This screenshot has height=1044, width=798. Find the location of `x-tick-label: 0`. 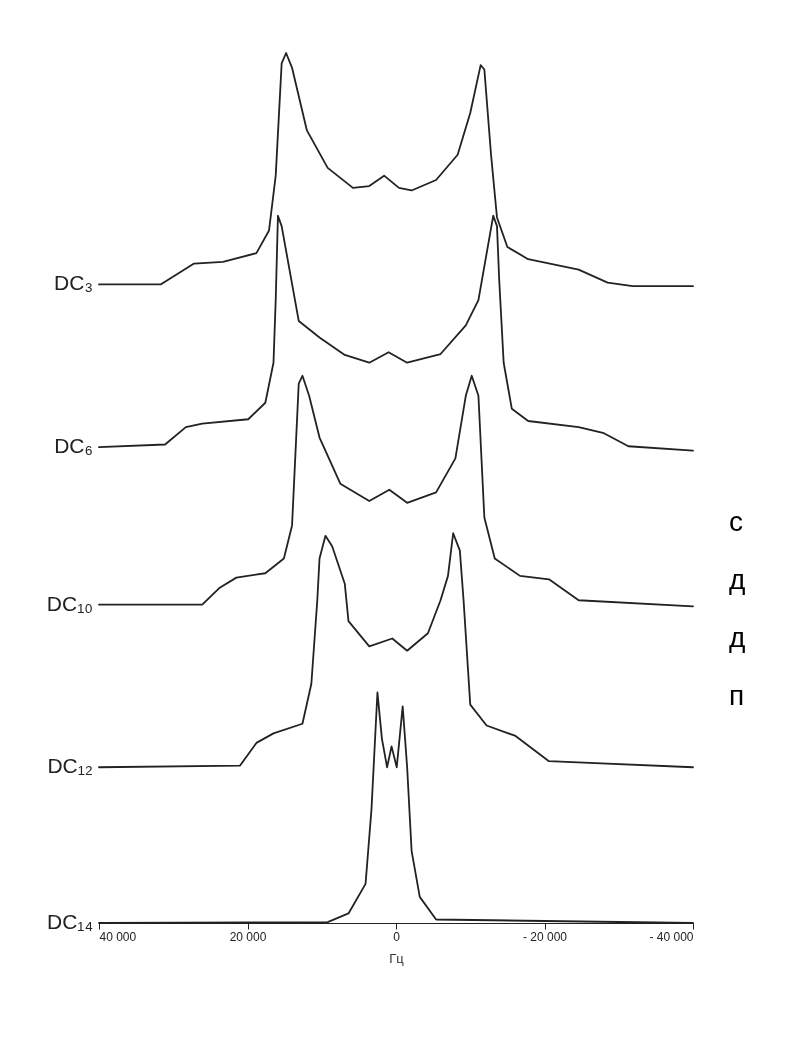

x-tick-label: 0 is located at coordinates (397, 936).